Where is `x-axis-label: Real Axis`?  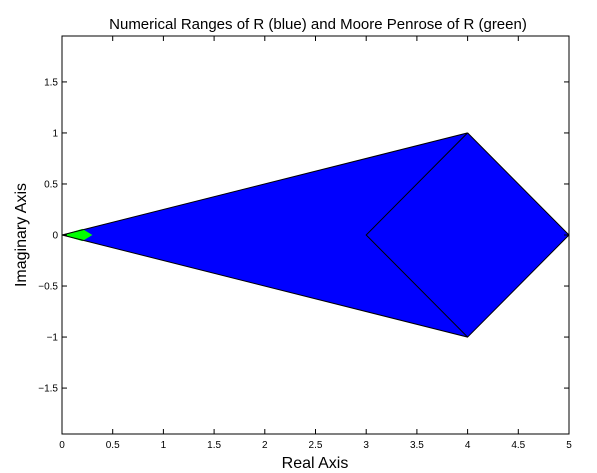
x-axis-label: Real Axis is located at coordinates (315, 463).